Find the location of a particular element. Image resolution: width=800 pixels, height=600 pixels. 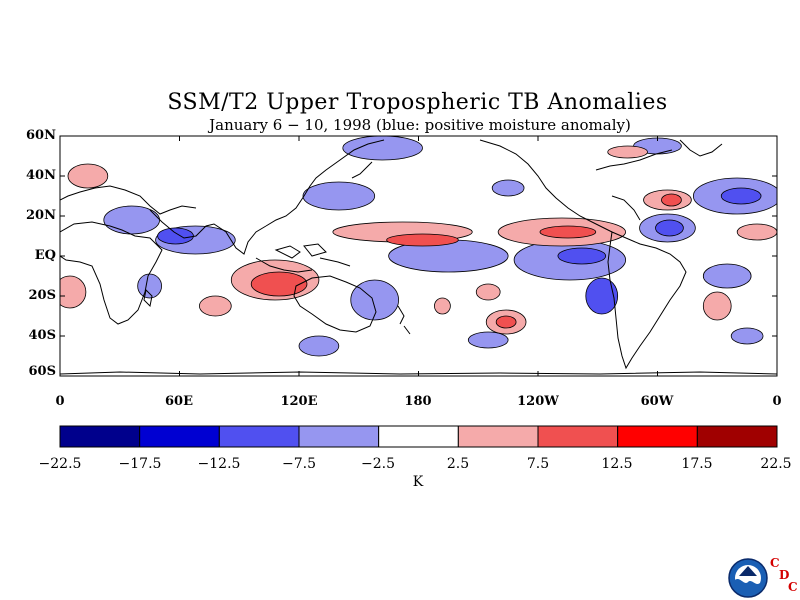

coastline-south-america is located at coordinates (647, 300).